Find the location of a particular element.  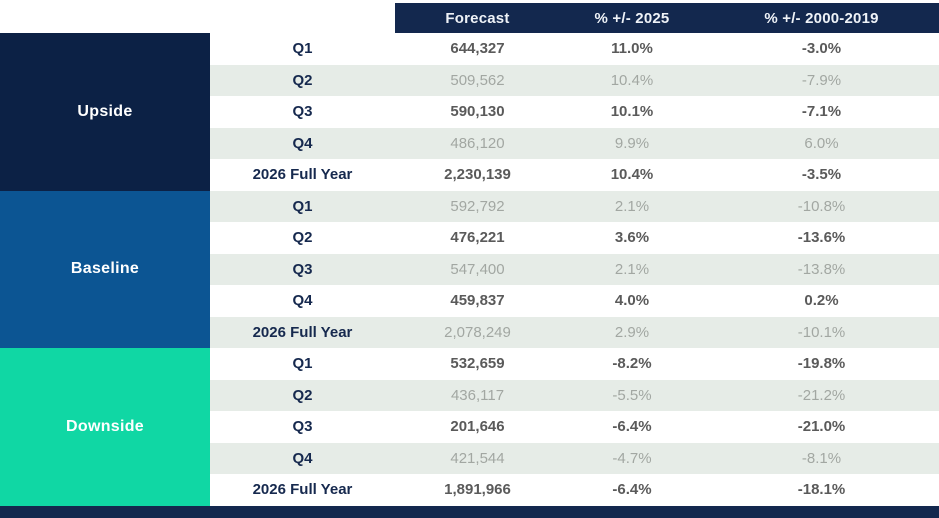

table-row: Q2 476,221 3.6% -13.6% is located at coordinates (574, 238).